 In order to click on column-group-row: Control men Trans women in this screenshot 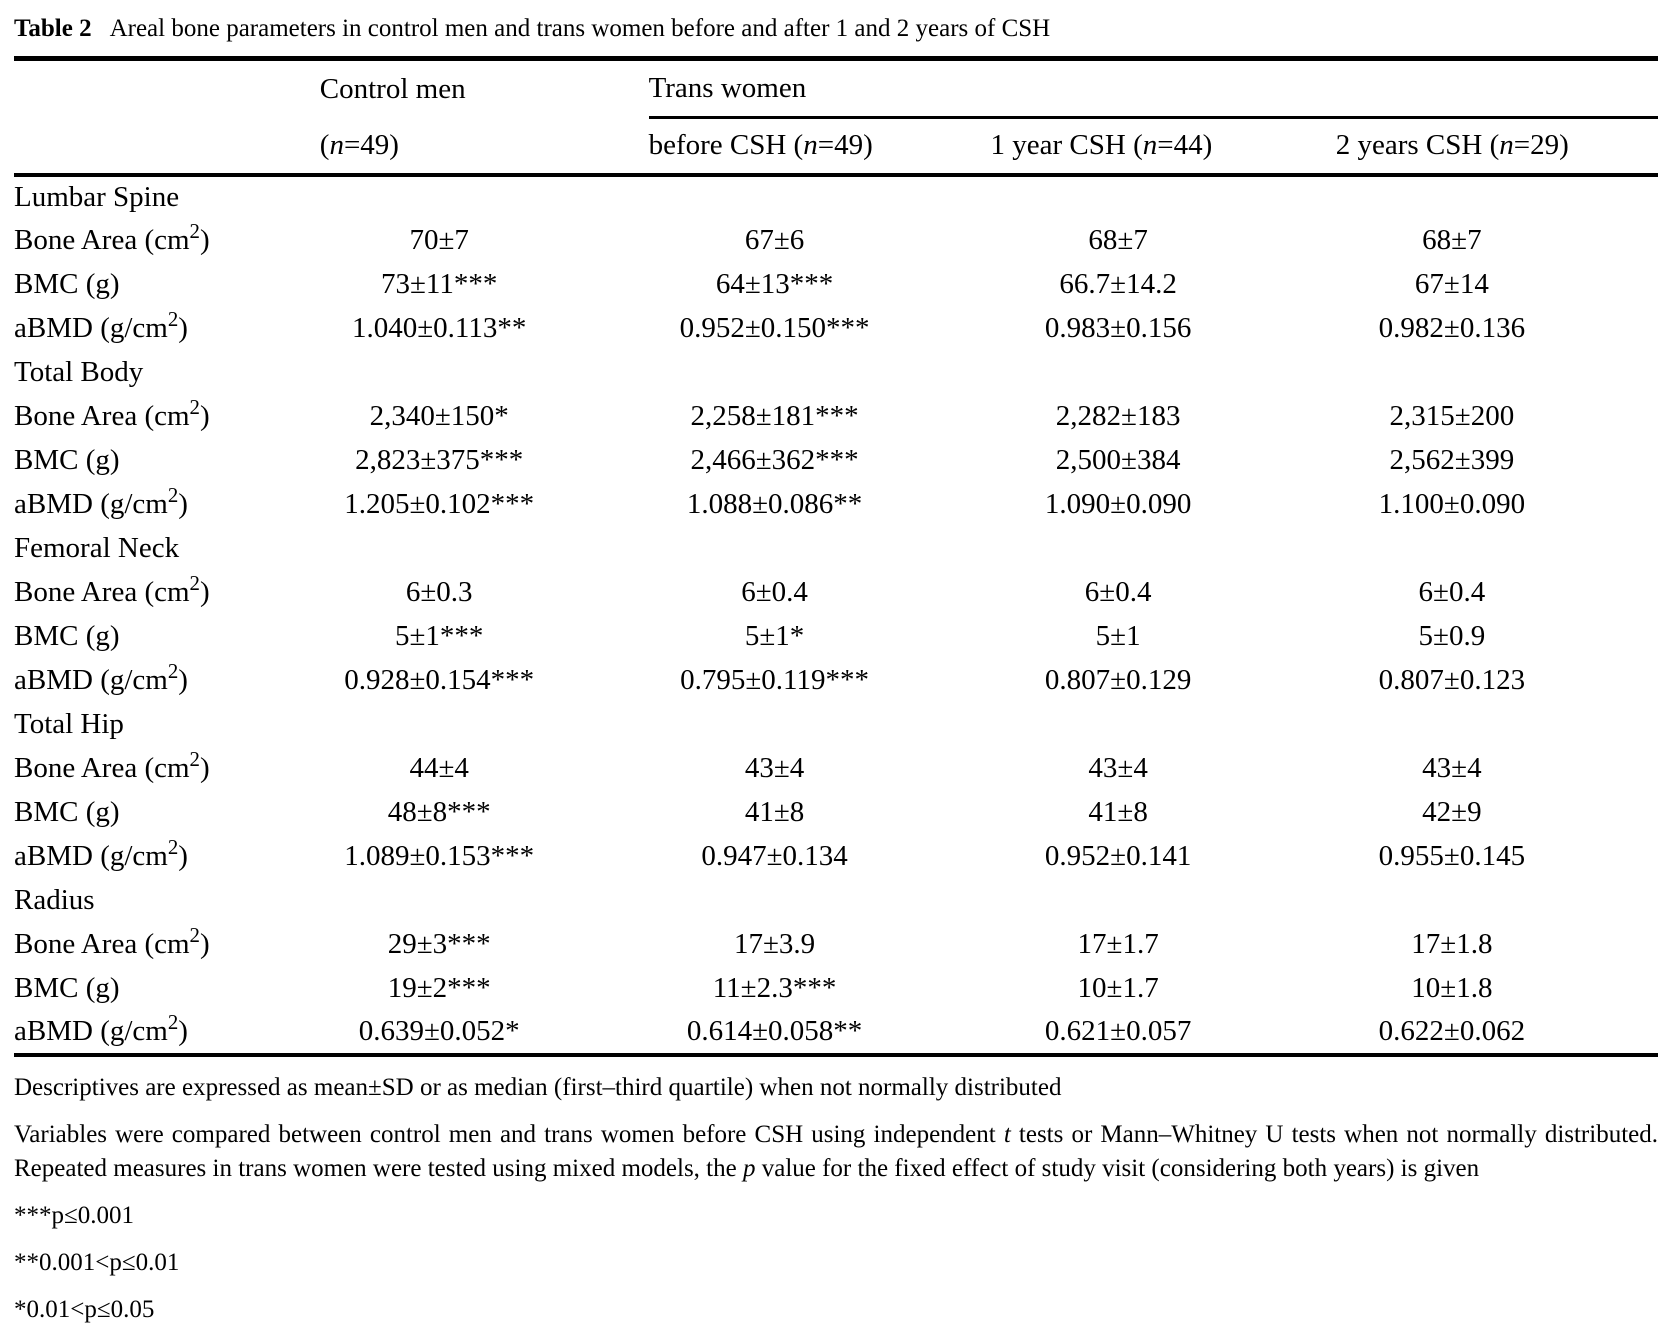, I will do `click(836, 88)`.